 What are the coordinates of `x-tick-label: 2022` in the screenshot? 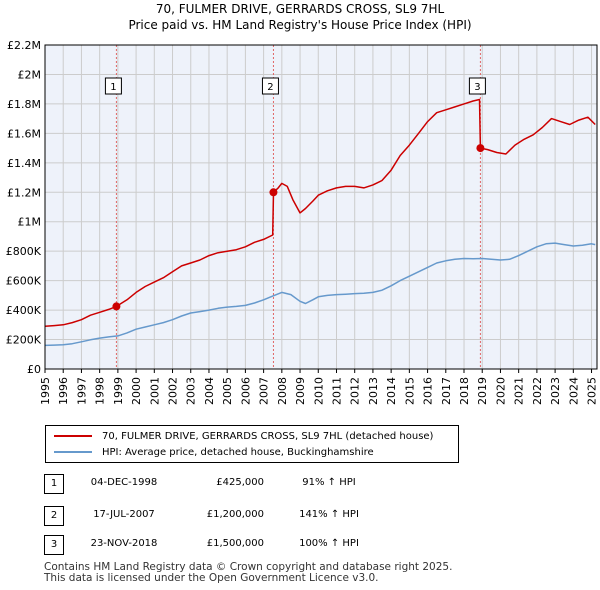 It's located at (537, 391).